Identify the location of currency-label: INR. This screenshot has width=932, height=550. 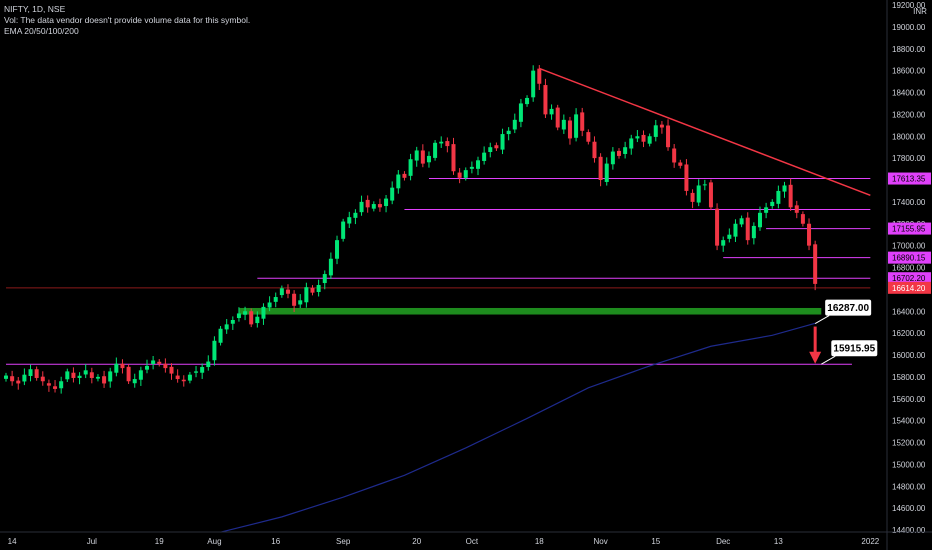
(920, 11).